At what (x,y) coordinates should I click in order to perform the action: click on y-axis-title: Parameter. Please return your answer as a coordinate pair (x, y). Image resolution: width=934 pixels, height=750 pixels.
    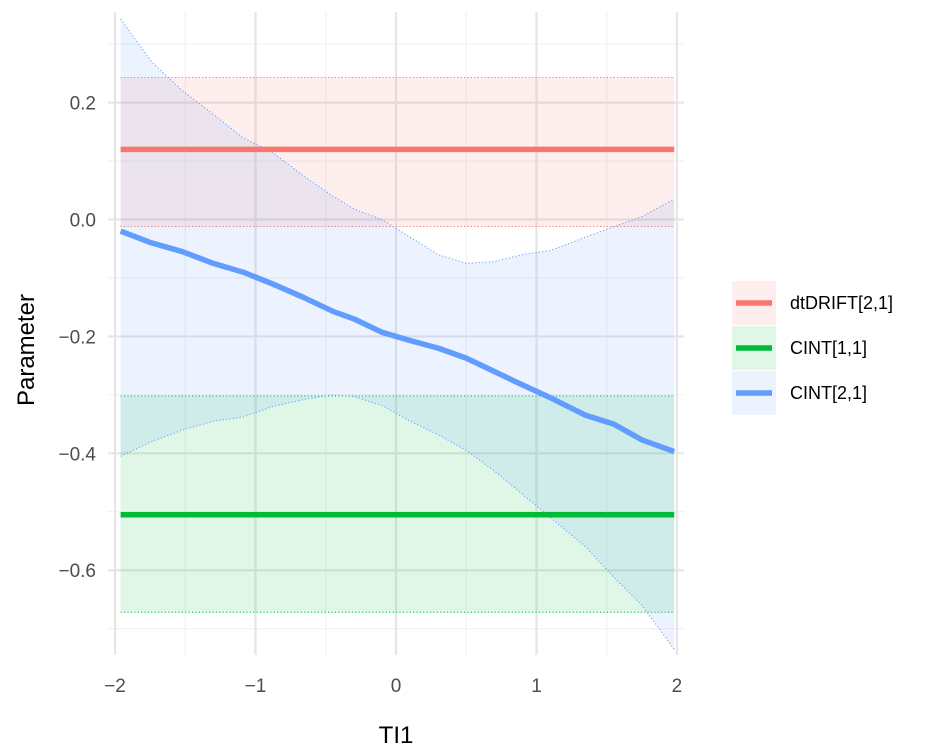
    Looking at the image, I should click on (26, 350).